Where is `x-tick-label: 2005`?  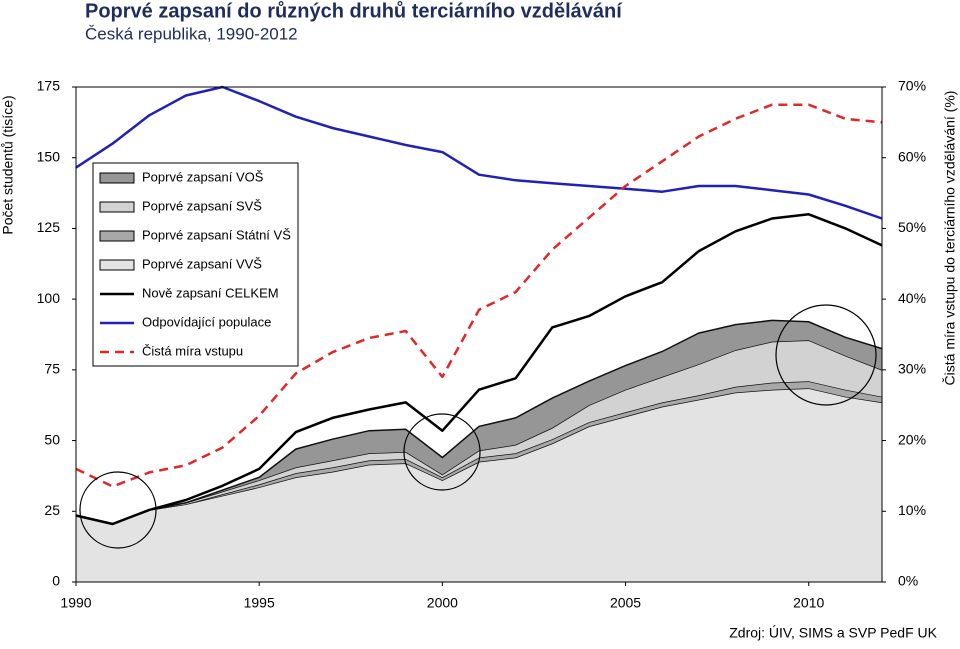
x-tick-label: 2005 is located at coordinates (625, 603).